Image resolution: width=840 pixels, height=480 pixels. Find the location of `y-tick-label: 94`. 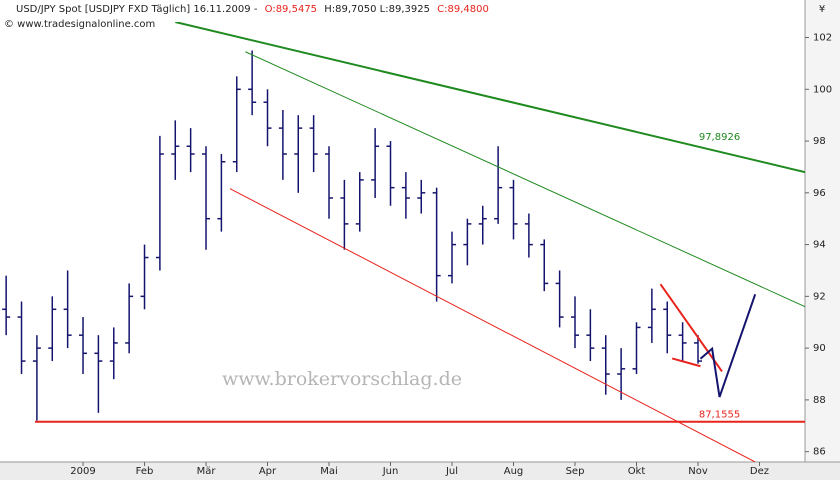

y-tick-label: 94 is located at coordinates (819, 245).